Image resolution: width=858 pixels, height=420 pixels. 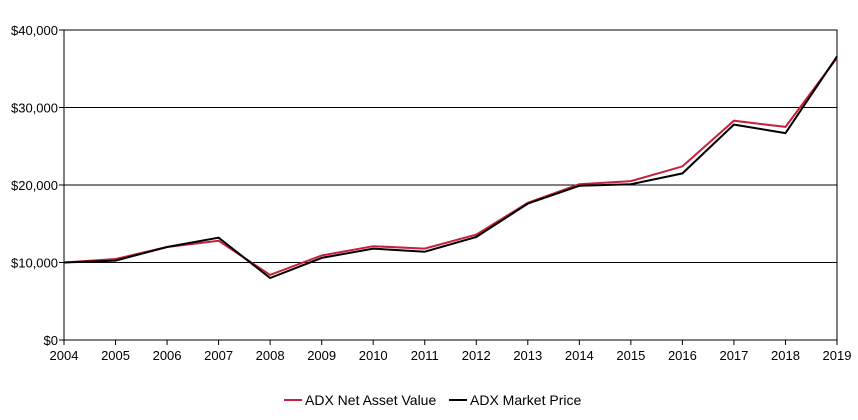 What do you see at coordinates (370, 400) in the screenshot?
I see `legend-label: ADX Net Asset Value` at bounding box center [370, 400].